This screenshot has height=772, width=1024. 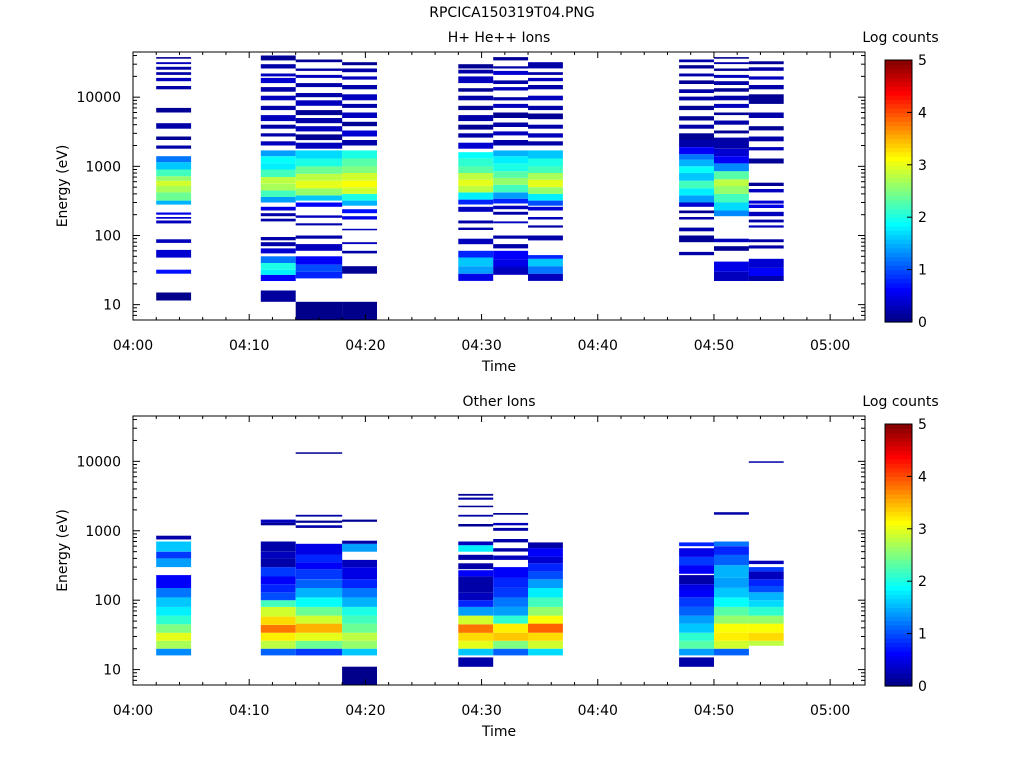 I want to click on y-tick-label: 10000, so click(x=98, y=98).